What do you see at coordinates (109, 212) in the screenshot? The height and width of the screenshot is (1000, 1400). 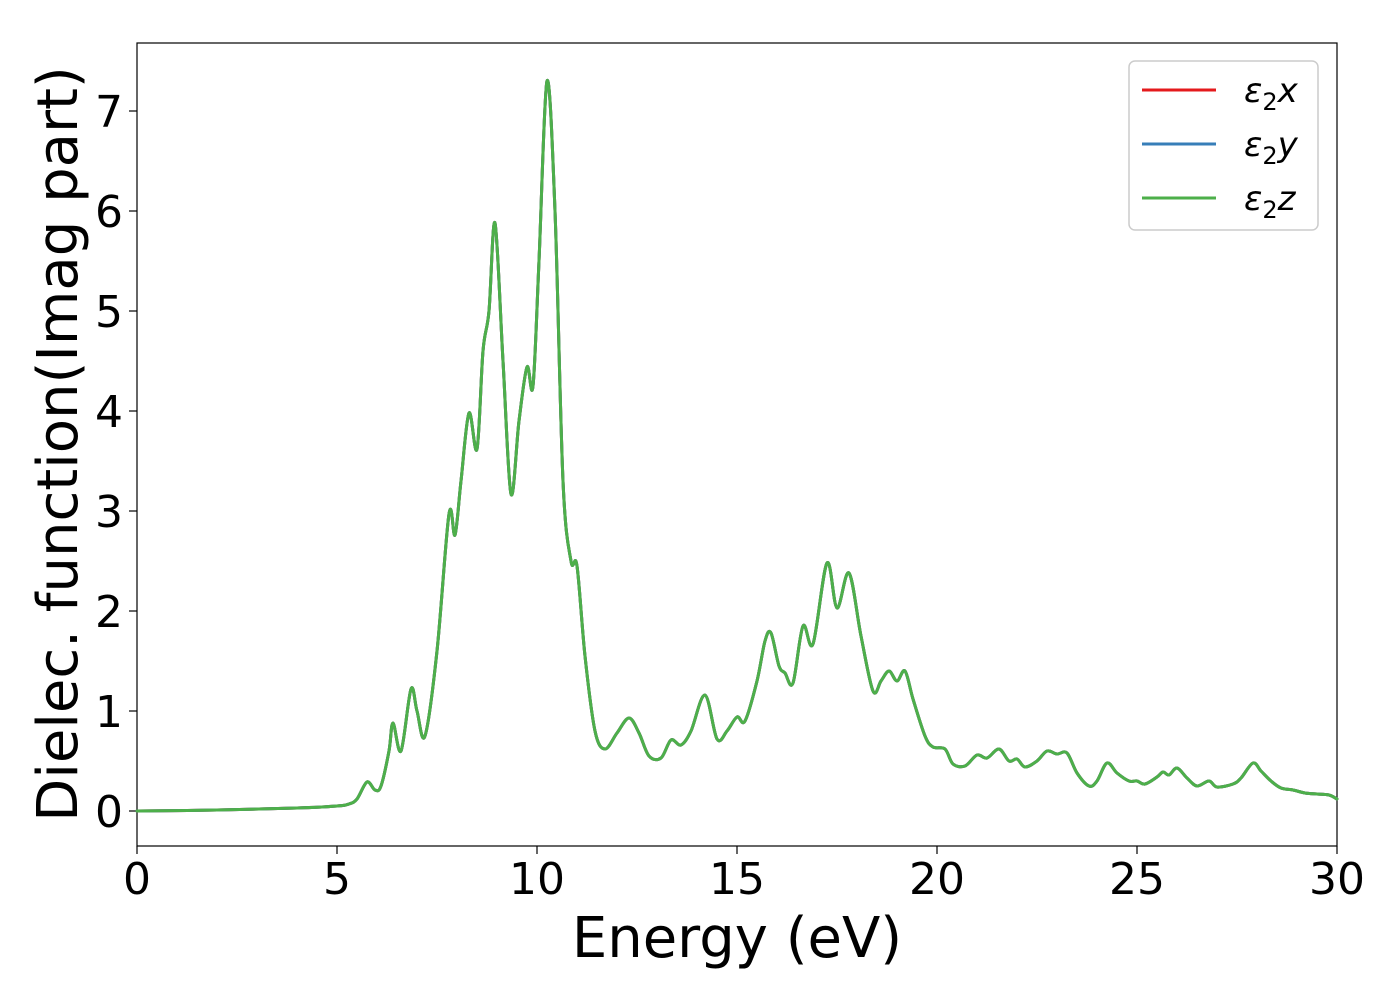 I see `y-tick-label: 6` at bounding box center [109, 212].